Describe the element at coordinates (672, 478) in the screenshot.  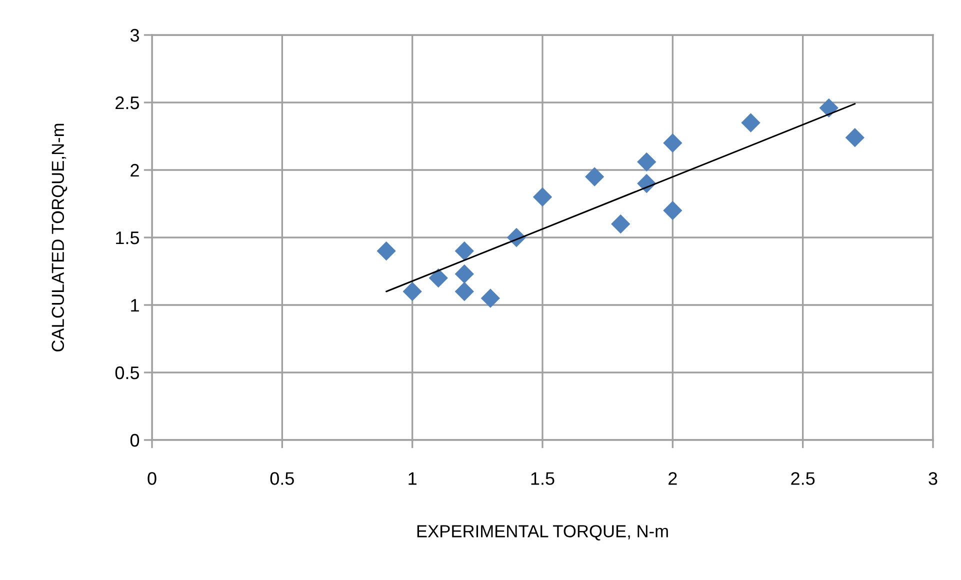
I see `x-tick-label: 2` at that location.